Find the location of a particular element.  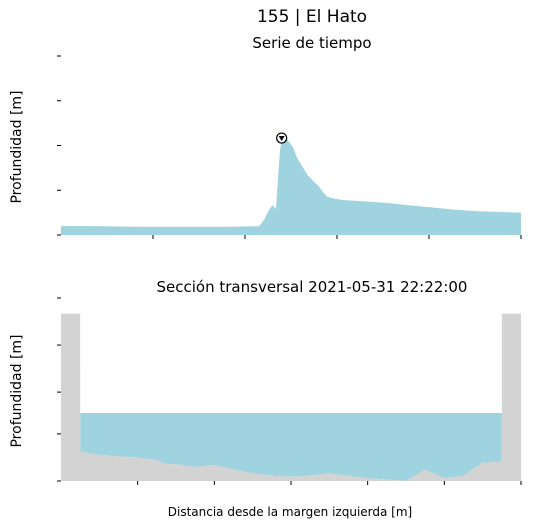

cross-section-title: Sección transversal 2021-05-31 22:22:00 is located at coordinates (312, 287).